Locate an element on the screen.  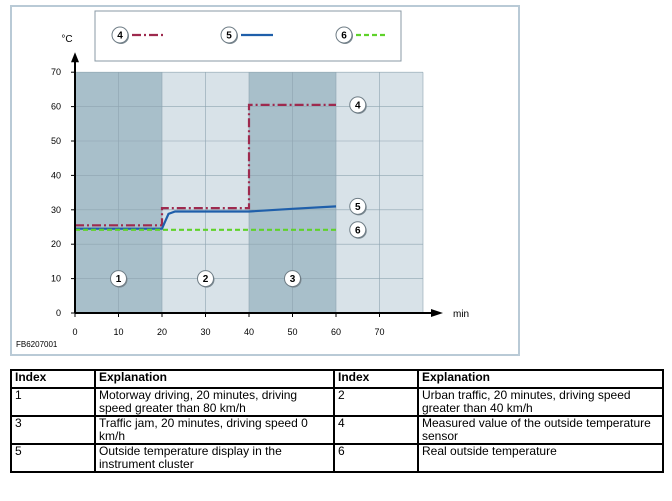
y-tick-label: 0 is located at coordinates (58, 313).